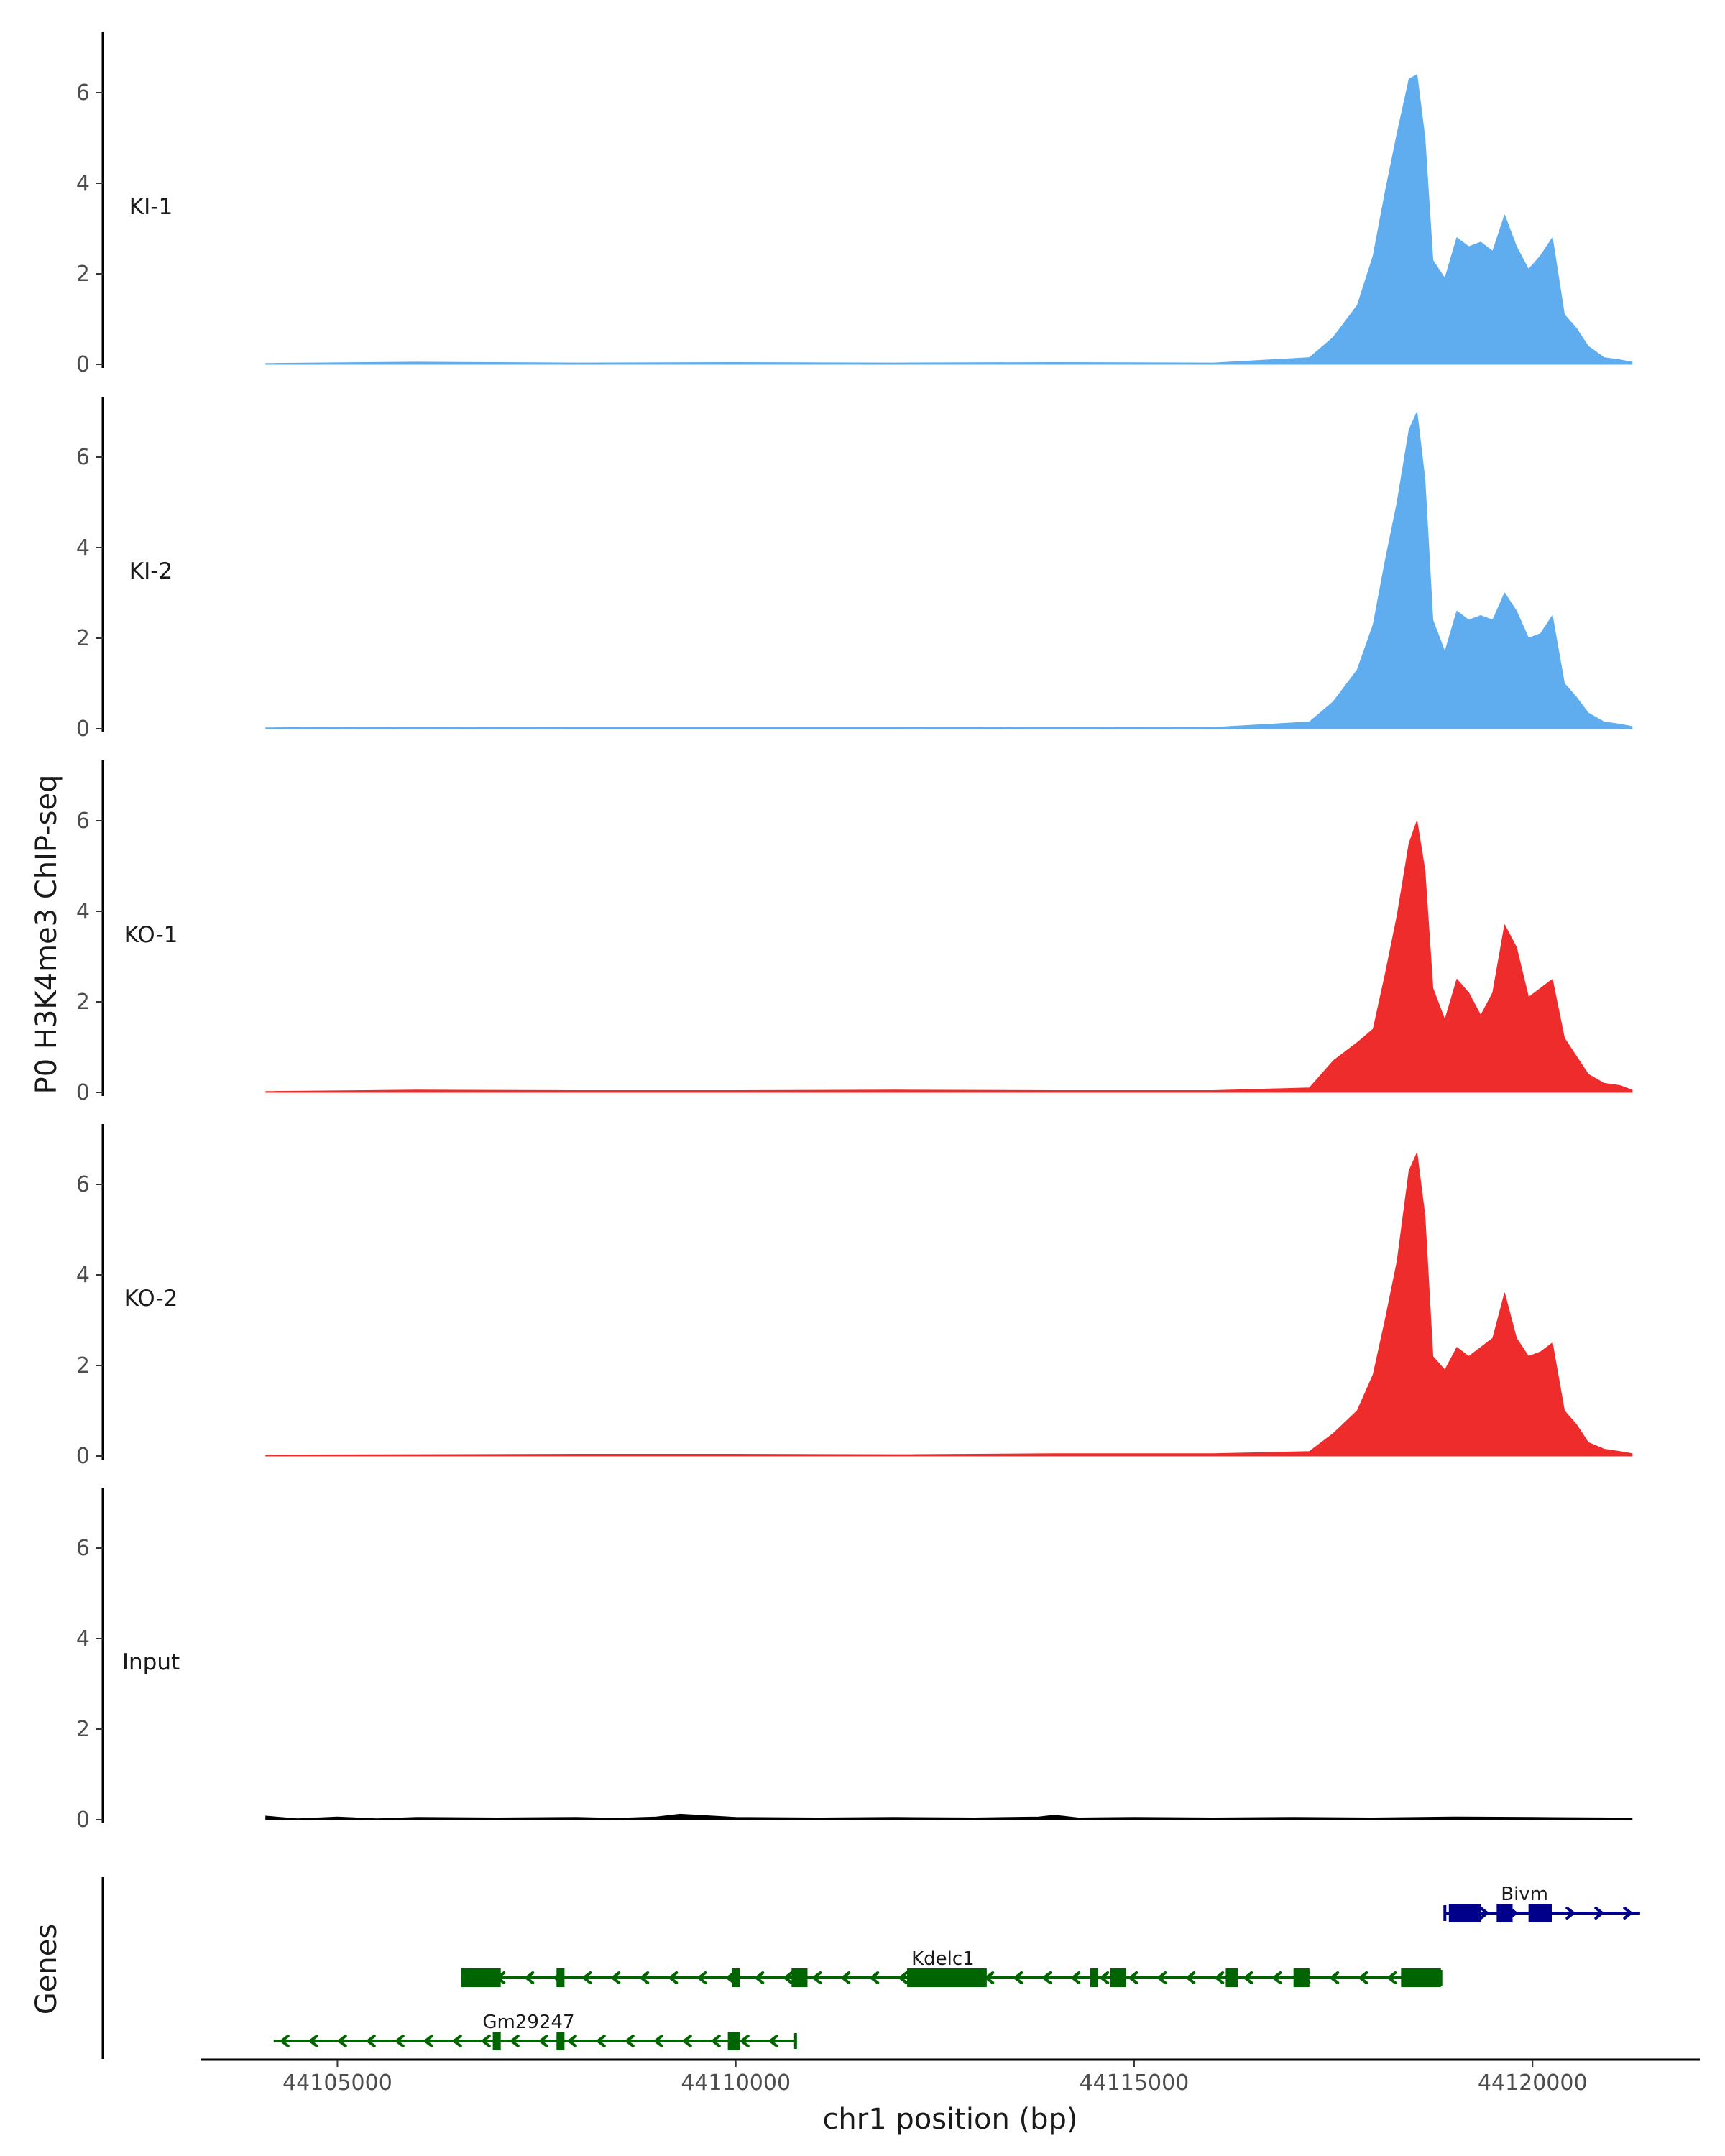 The height and width of the screenshot is (2156, 1725). I want to click on track-ko-1: 0 2 4 6 KO-1, so click(854, 932).